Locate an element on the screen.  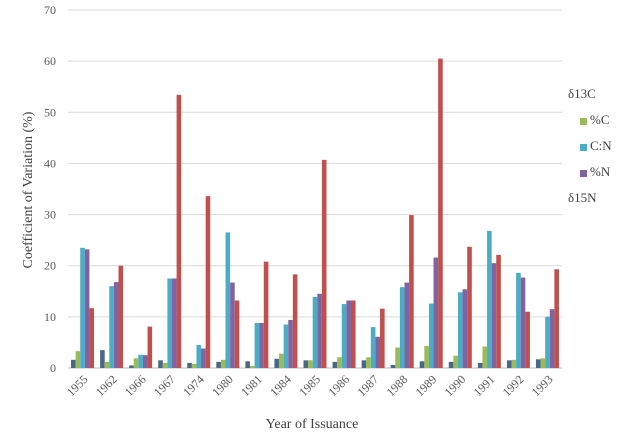
x-tick-label: 1986 is located at coordinates (338, 385).